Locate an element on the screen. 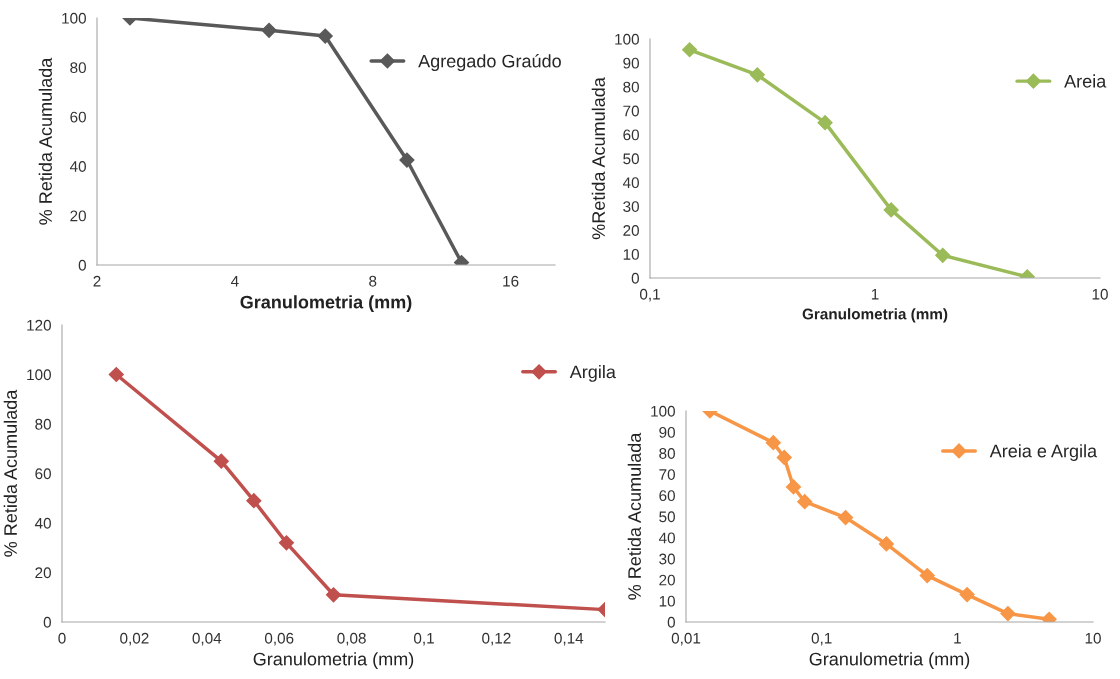 The height and width of the screenshot is (679, 1120). x-tick-label: 0,04 is located at coordinates (207, 639).